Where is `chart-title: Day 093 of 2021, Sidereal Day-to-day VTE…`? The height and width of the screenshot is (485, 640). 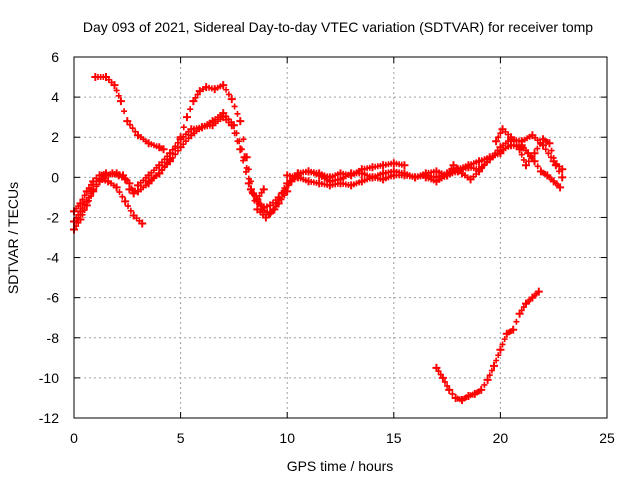
chart-title: Day 093 of 2021, Sidereal Day-to-day VTE… is located at coordinates (338, 27).